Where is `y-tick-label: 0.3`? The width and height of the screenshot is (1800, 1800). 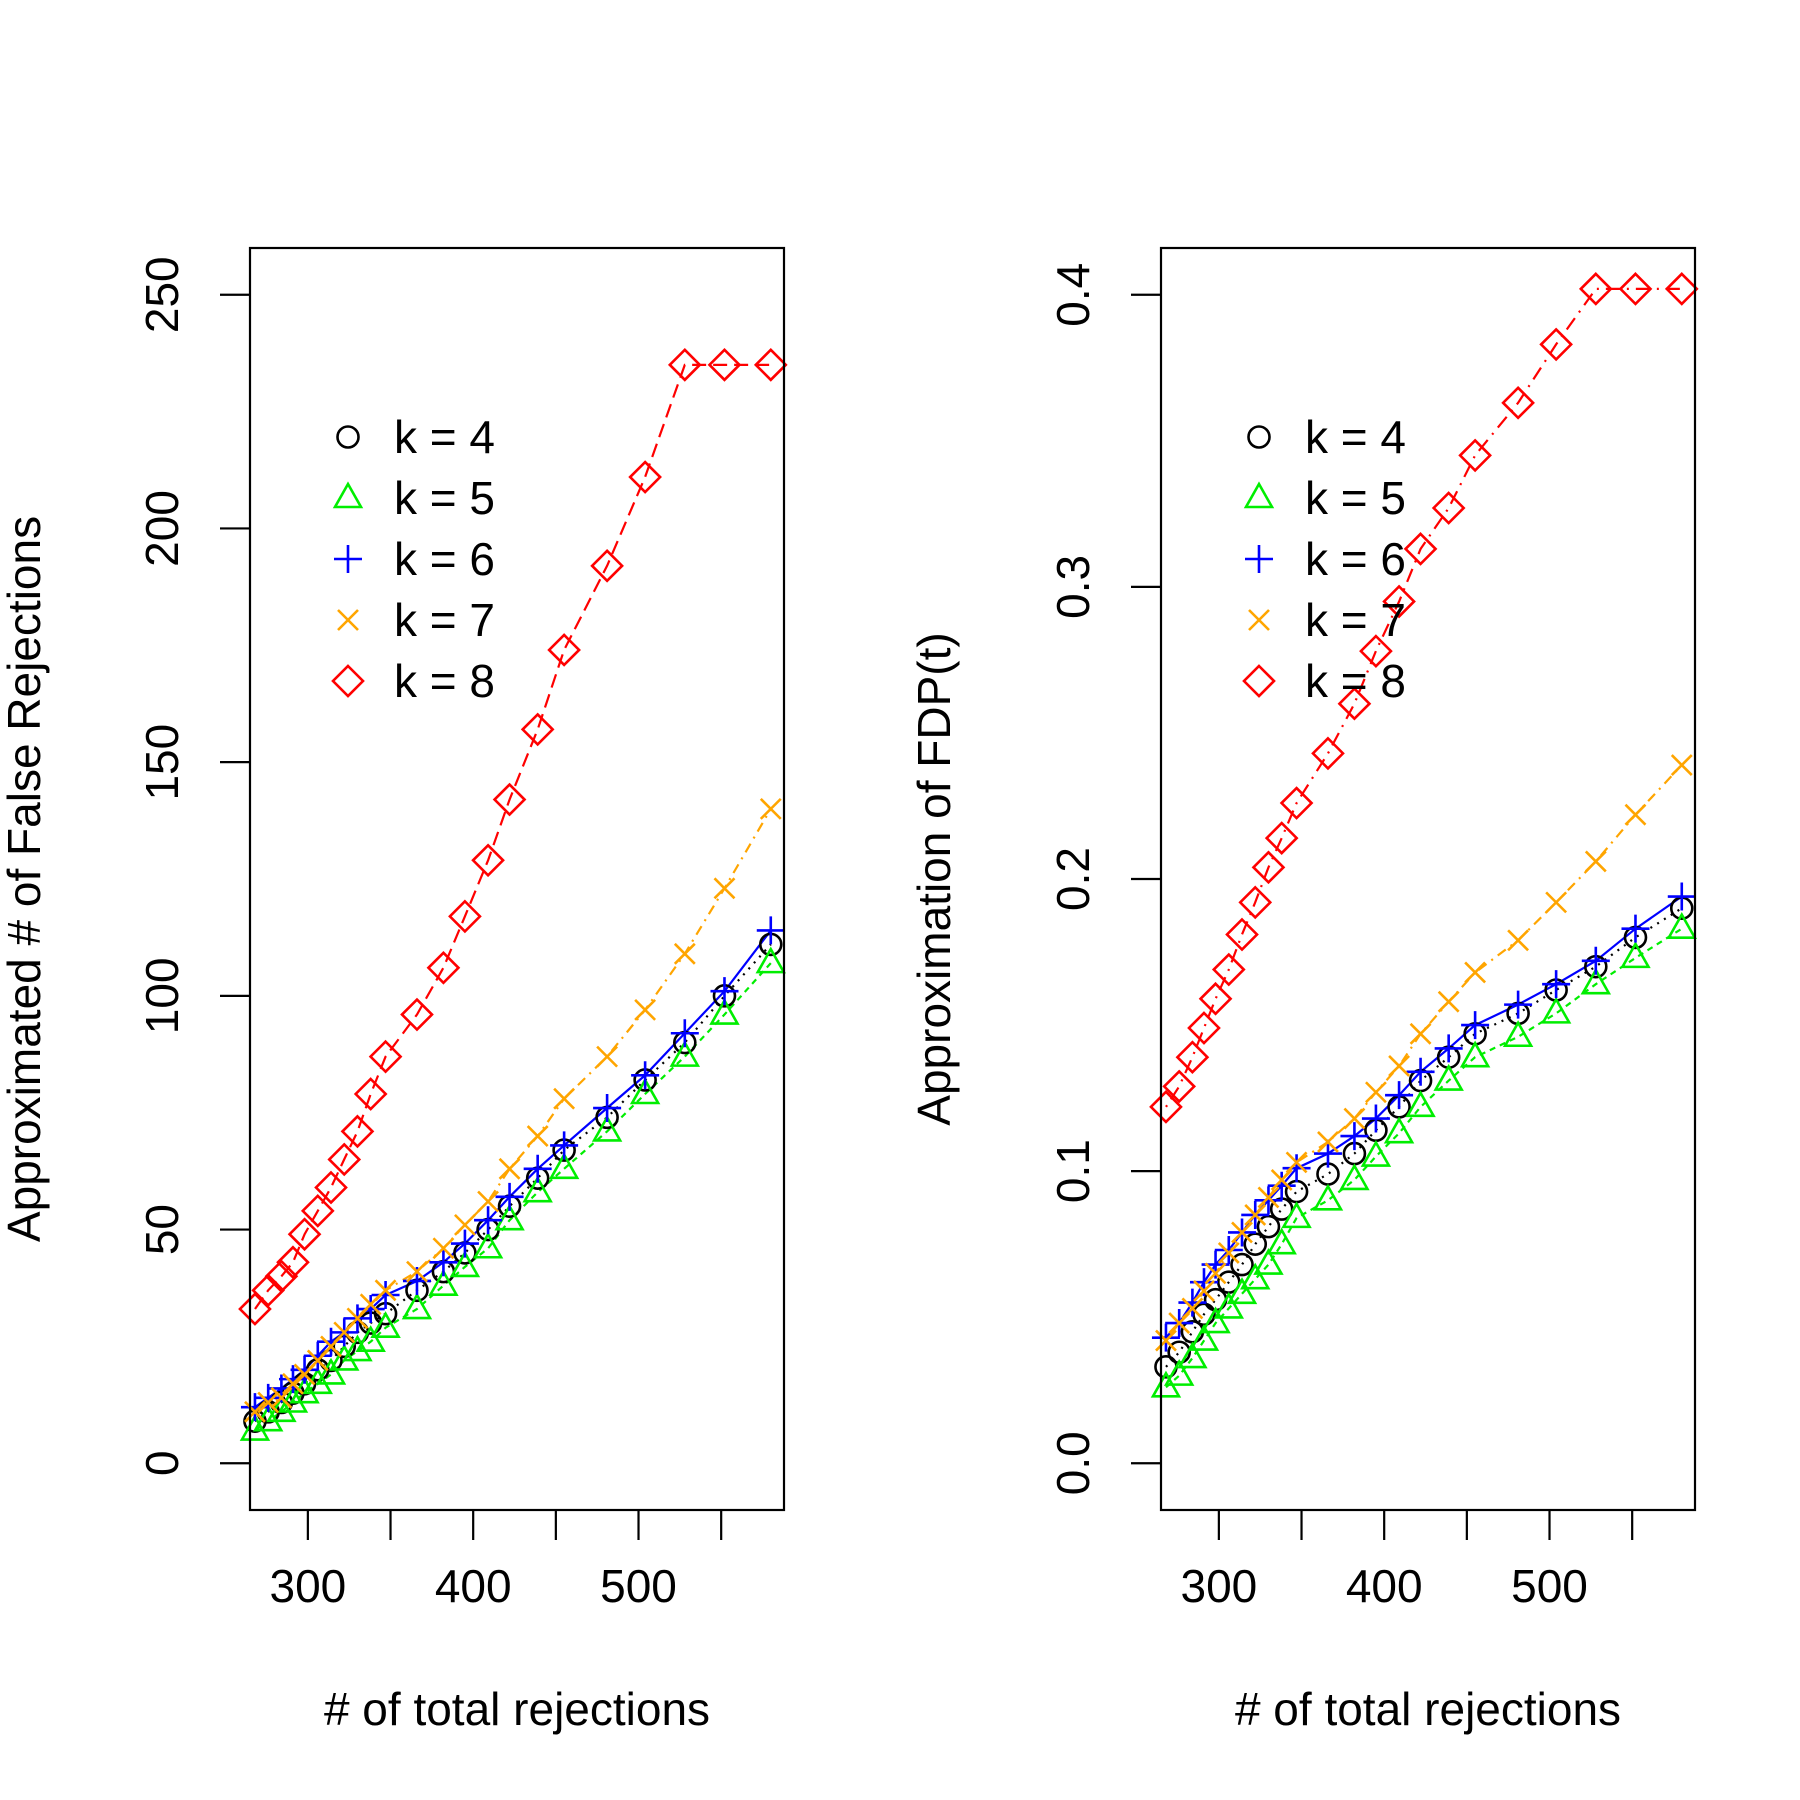
y-tick-label: 0.3 is located at coordinates (1073, 587).